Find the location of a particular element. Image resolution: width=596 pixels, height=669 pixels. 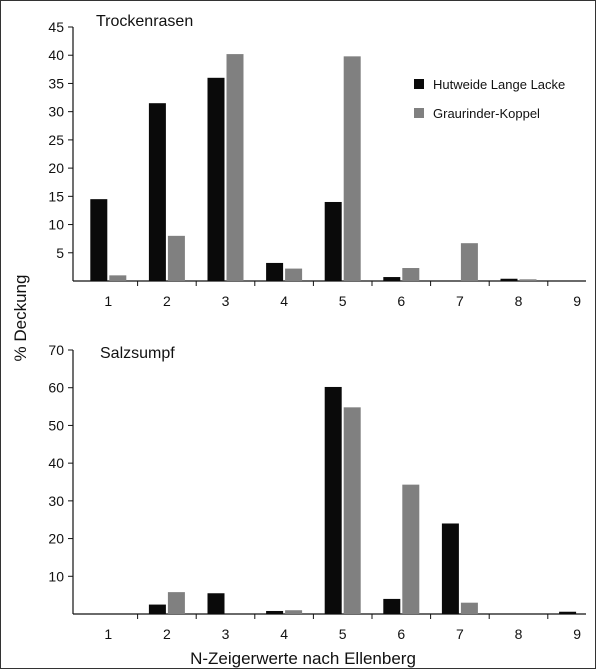

x-axis-title: N-Zeigerwerte nach Ellenberg is located at coordinates (303, 658).